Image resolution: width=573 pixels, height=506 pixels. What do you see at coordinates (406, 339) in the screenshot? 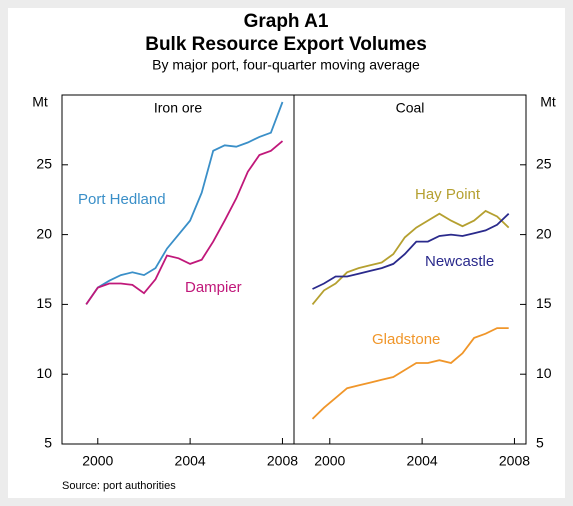
I see `series-label: Gladstone` at bounding box center [406, 339].